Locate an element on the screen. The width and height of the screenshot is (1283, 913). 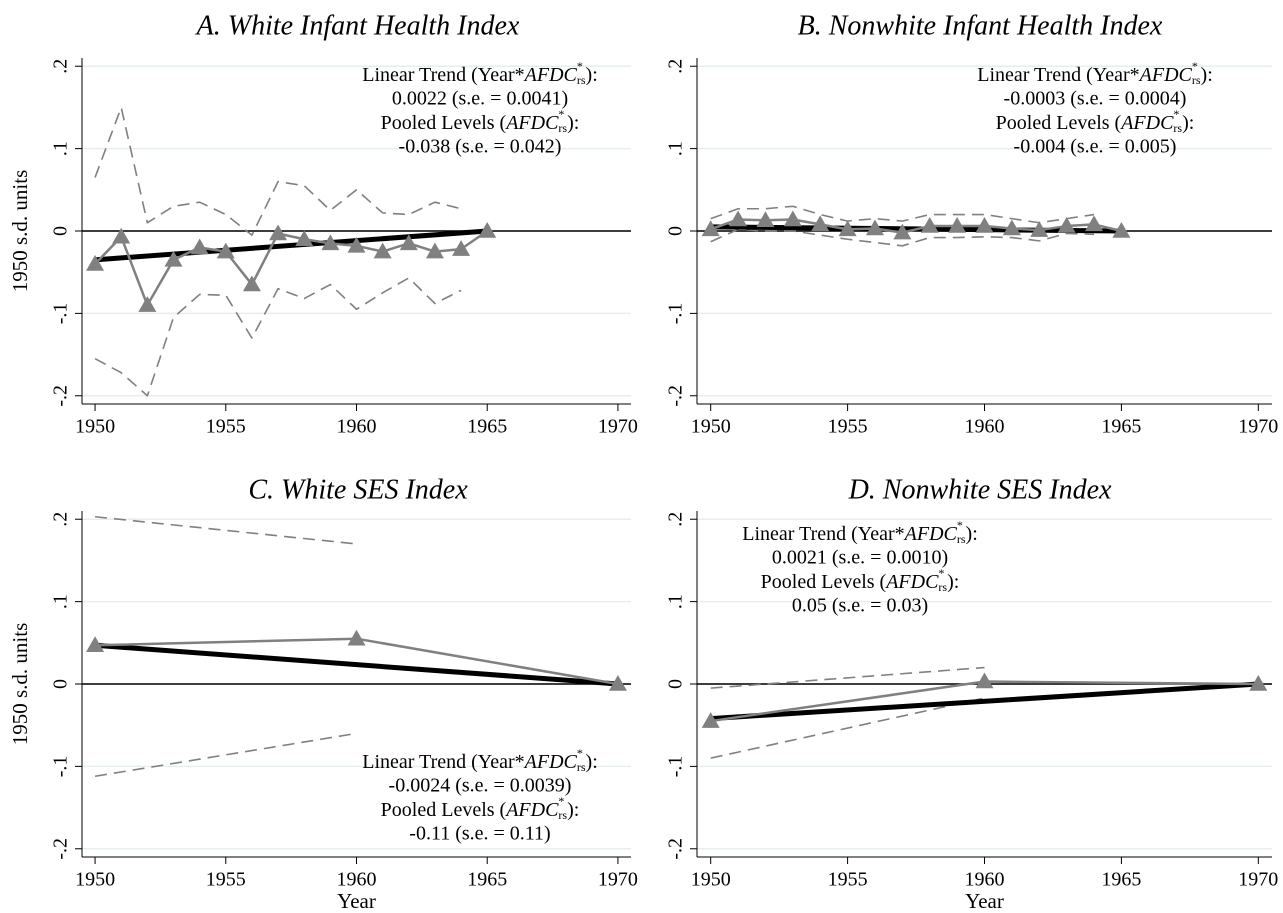
x-tick-label: 1965 is located at coordinates (1121, 880).